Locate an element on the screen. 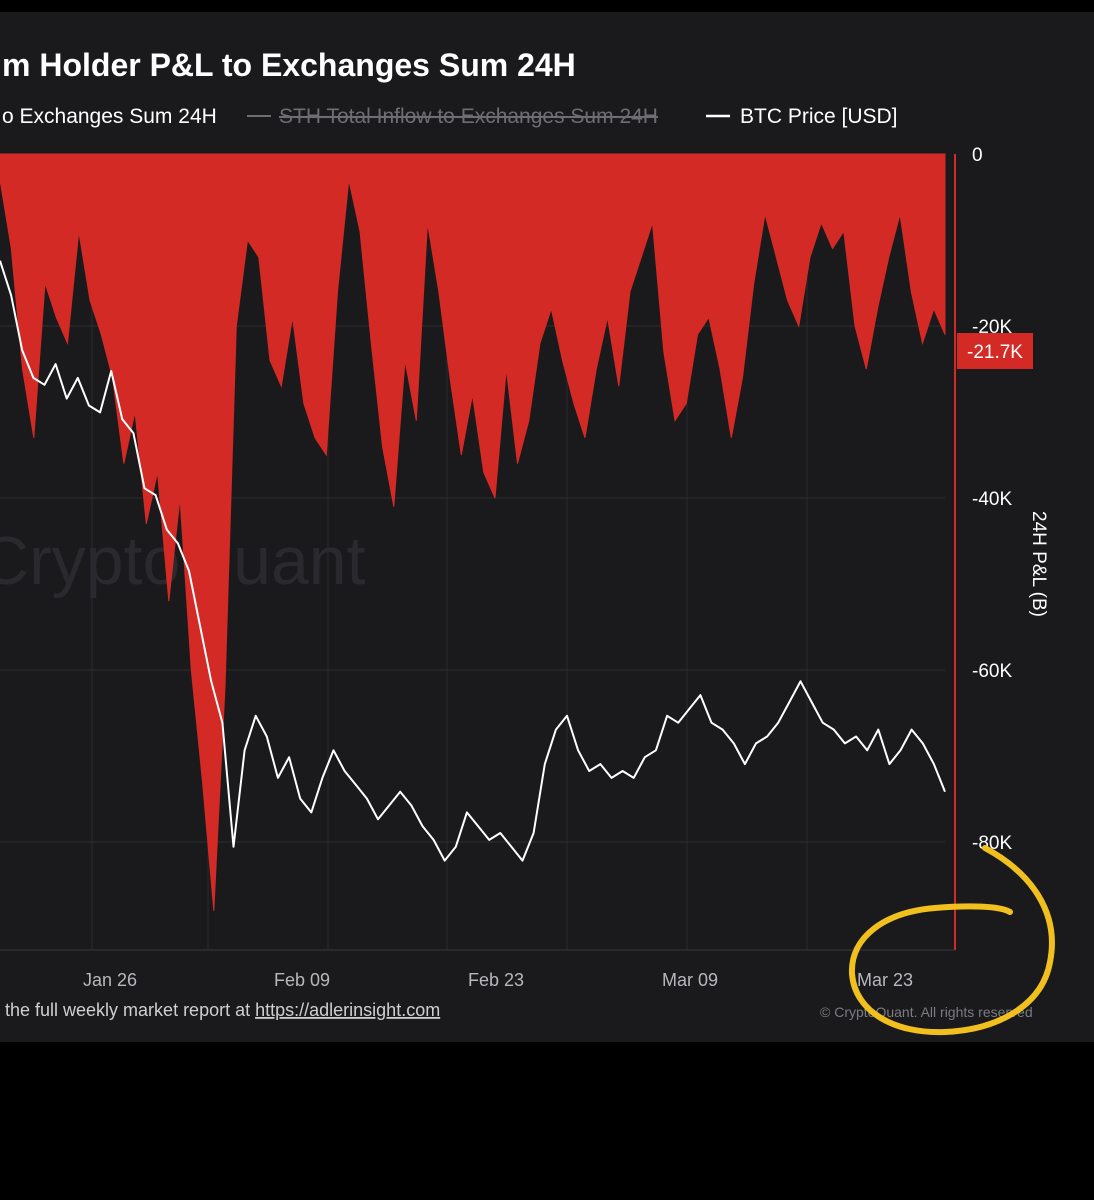 This screenshot has height=1200, width=1094. current-value-bg is located at coordinates (995, 351).